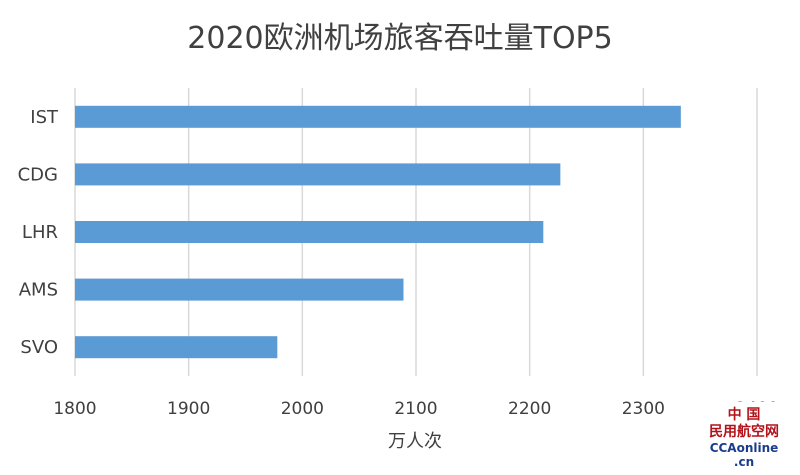 This screenshot has height=475, width=800. I want to click on category-label-lhr: LHR, so click(40, 232).